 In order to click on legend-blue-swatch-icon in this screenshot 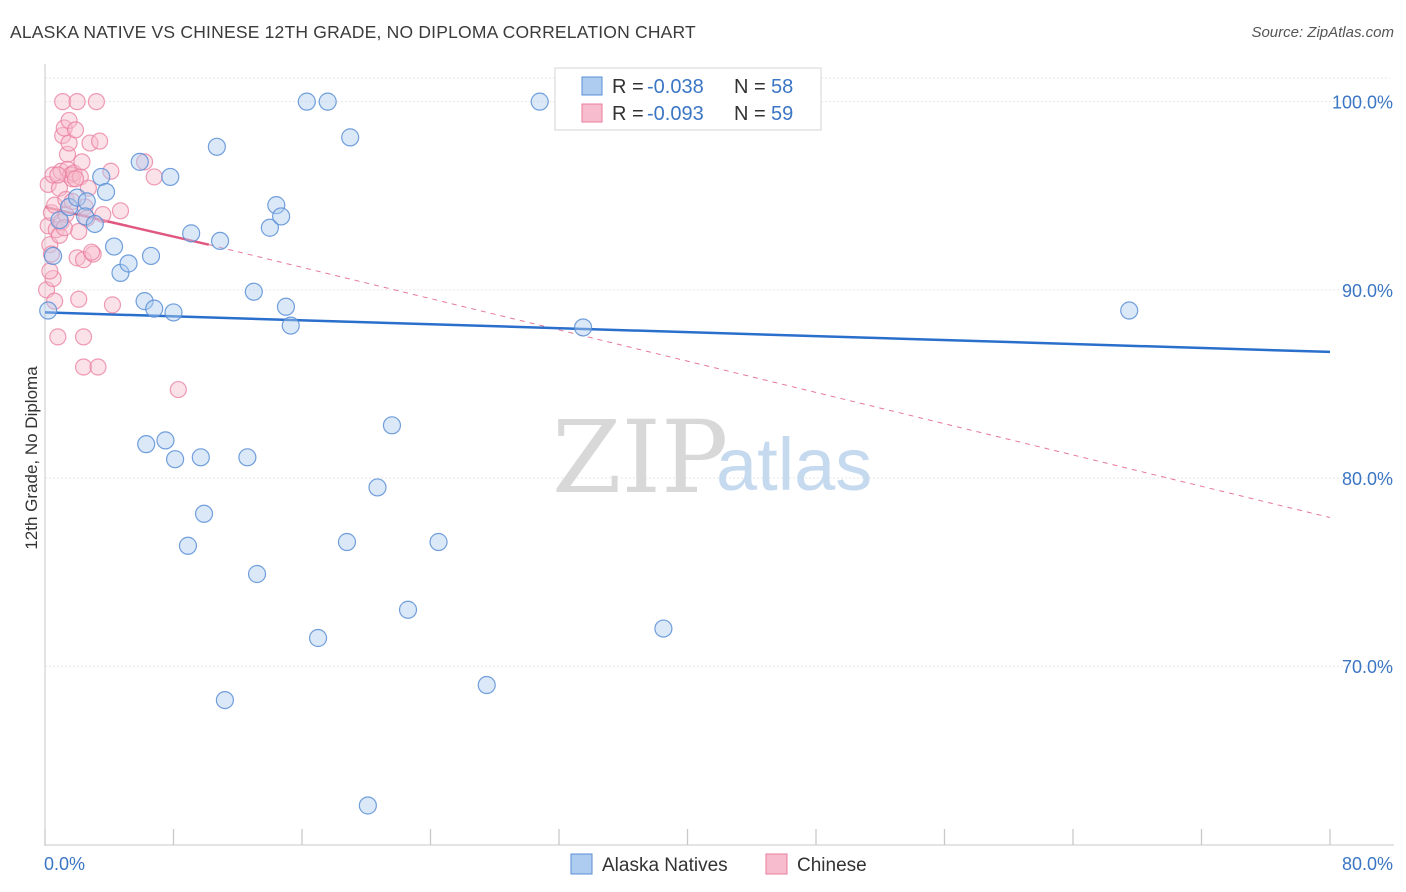, I will do `click(581, 864)`.